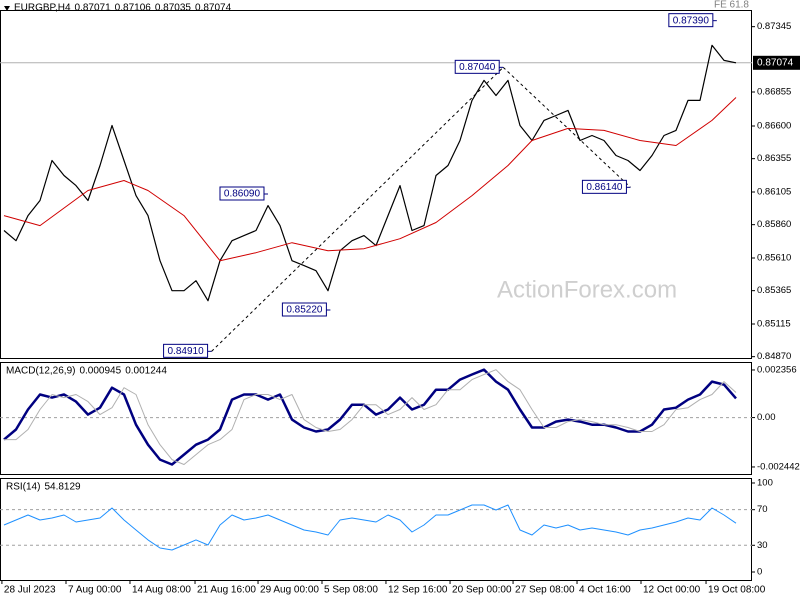 The image size is (800, 600). I want to click on x-tick-label: 27 Sep 08:00, so click(545, 590).